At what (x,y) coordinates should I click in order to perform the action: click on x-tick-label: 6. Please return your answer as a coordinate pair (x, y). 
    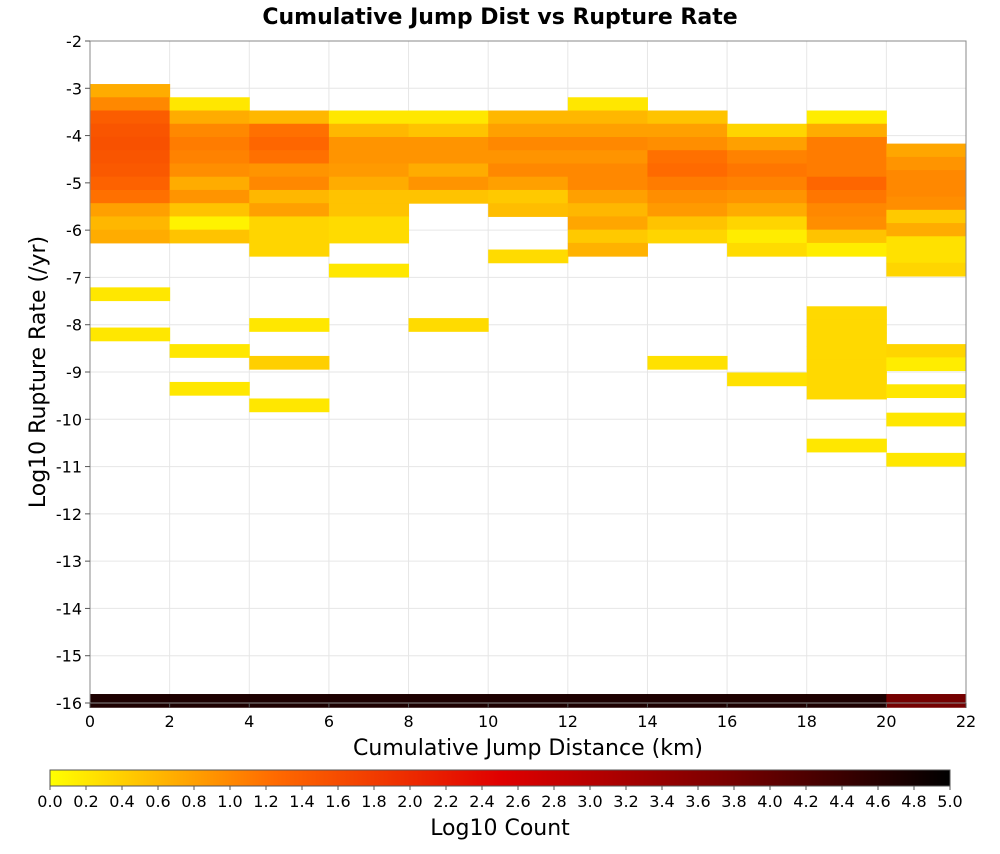
    Looking at the image, I should click on (329, 721).